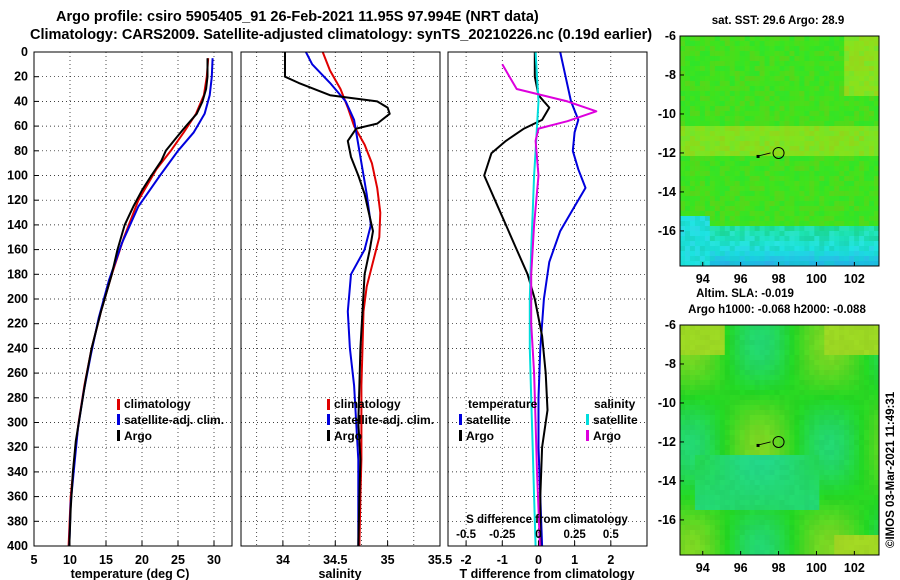 The image size is (900, 580). I want to click on legend-swatch-t-satellite, so click(460, 419).